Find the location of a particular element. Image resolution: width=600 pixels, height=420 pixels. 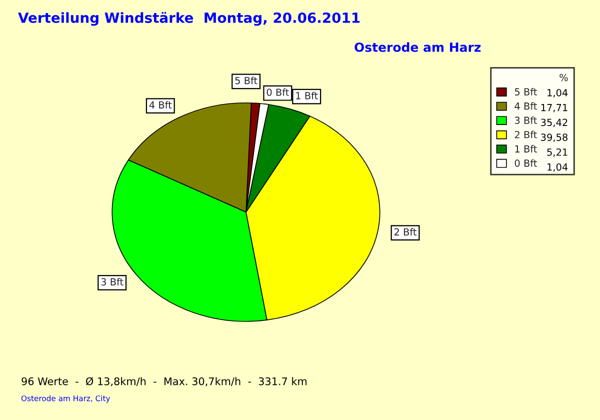

slice-label: 1 Bft is located at coordinates (307, 96).